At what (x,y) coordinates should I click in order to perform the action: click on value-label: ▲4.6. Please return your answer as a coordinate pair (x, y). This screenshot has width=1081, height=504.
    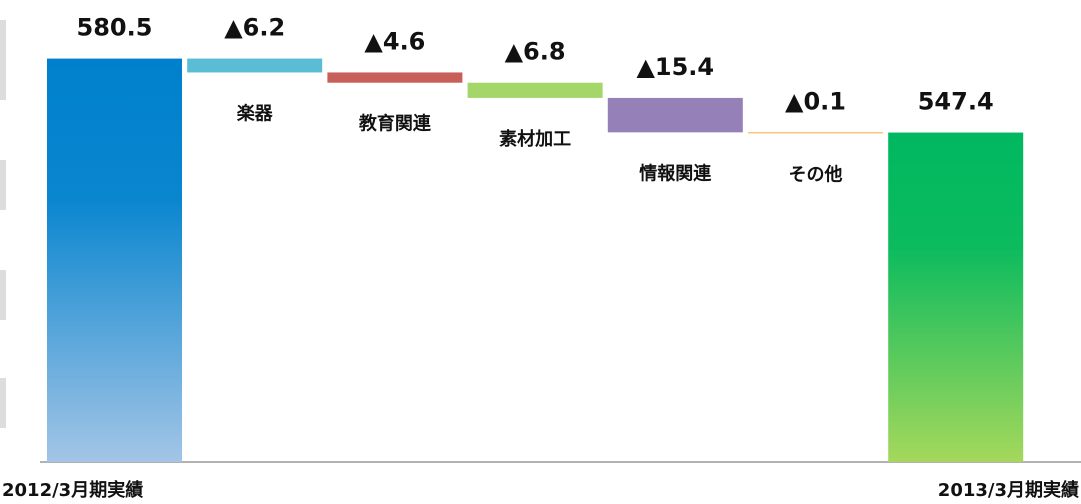
    Looking at the image, I should click on (394, 41).